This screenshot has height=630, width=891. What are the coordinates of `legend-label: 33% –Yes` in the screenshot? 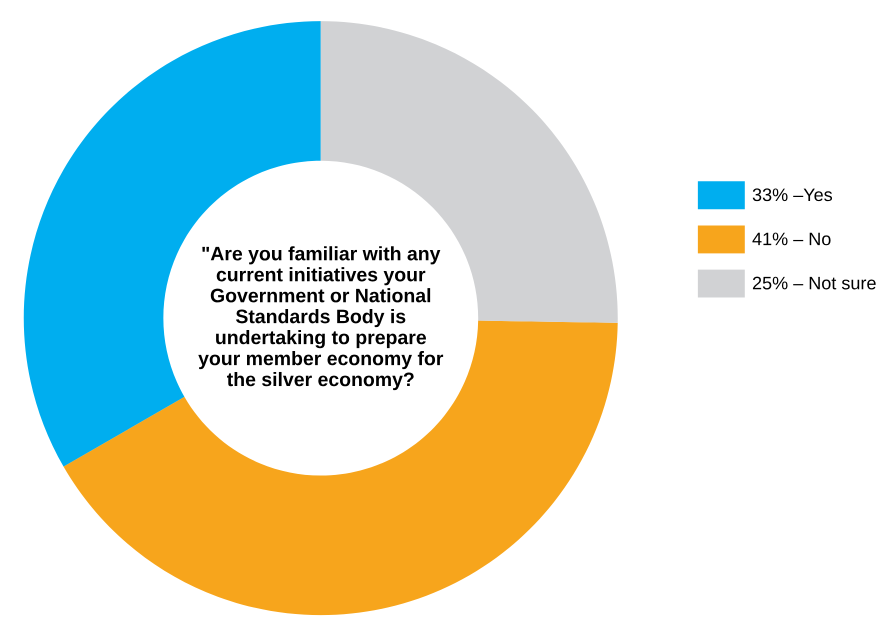 It's located at (792, 195).